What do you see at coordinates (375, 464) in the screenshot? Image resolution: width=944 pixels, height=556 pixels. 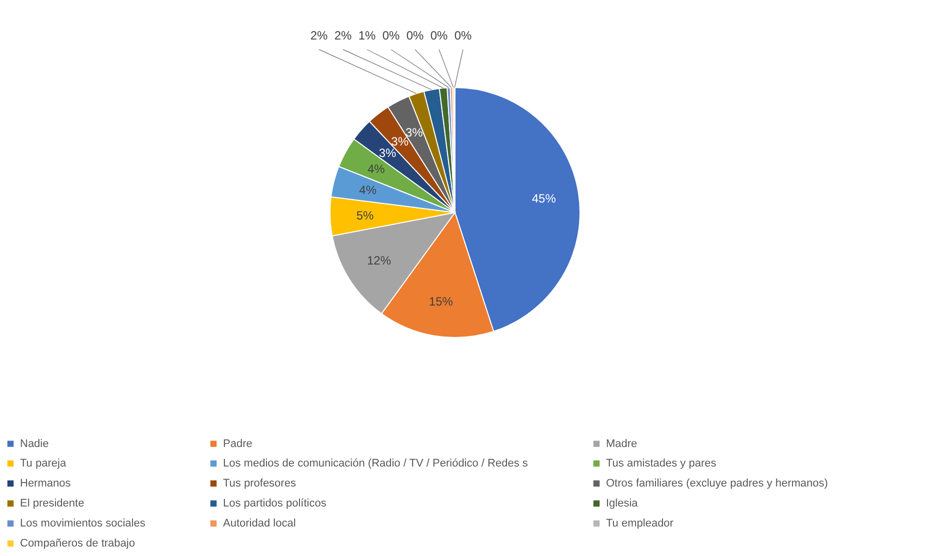 I see `legend-label: Los medios de comunicación (Radio / TV / Periódico / Redes s` at bounding box center [375, 464].